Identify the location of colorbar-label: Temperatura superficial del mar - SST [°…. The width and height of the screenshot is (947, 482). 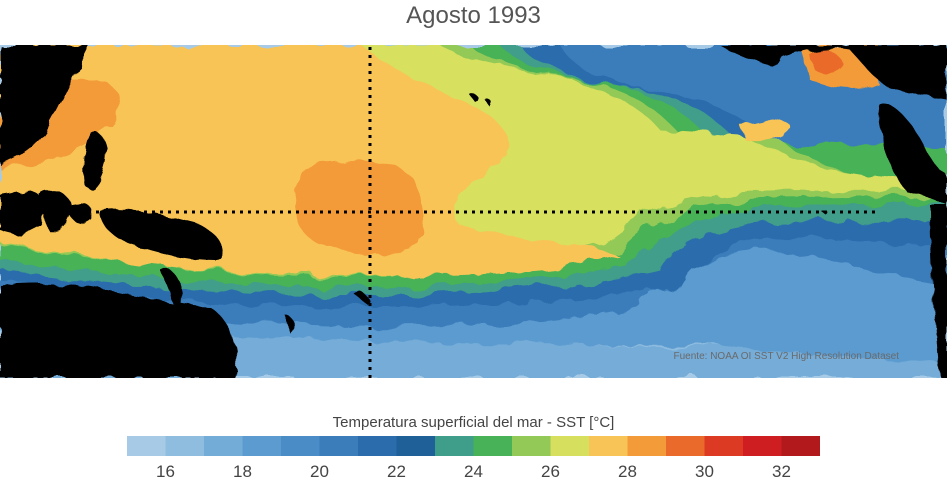
(473, 422).